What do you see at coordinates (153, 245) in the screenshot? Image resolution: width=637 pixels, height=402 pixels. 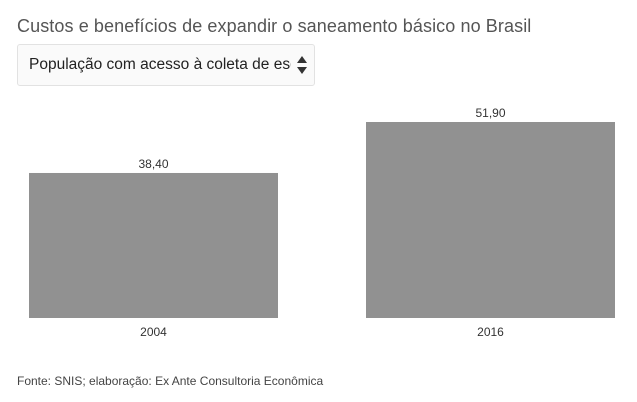 I see `bar-2004` at bounding box center [153, 245].